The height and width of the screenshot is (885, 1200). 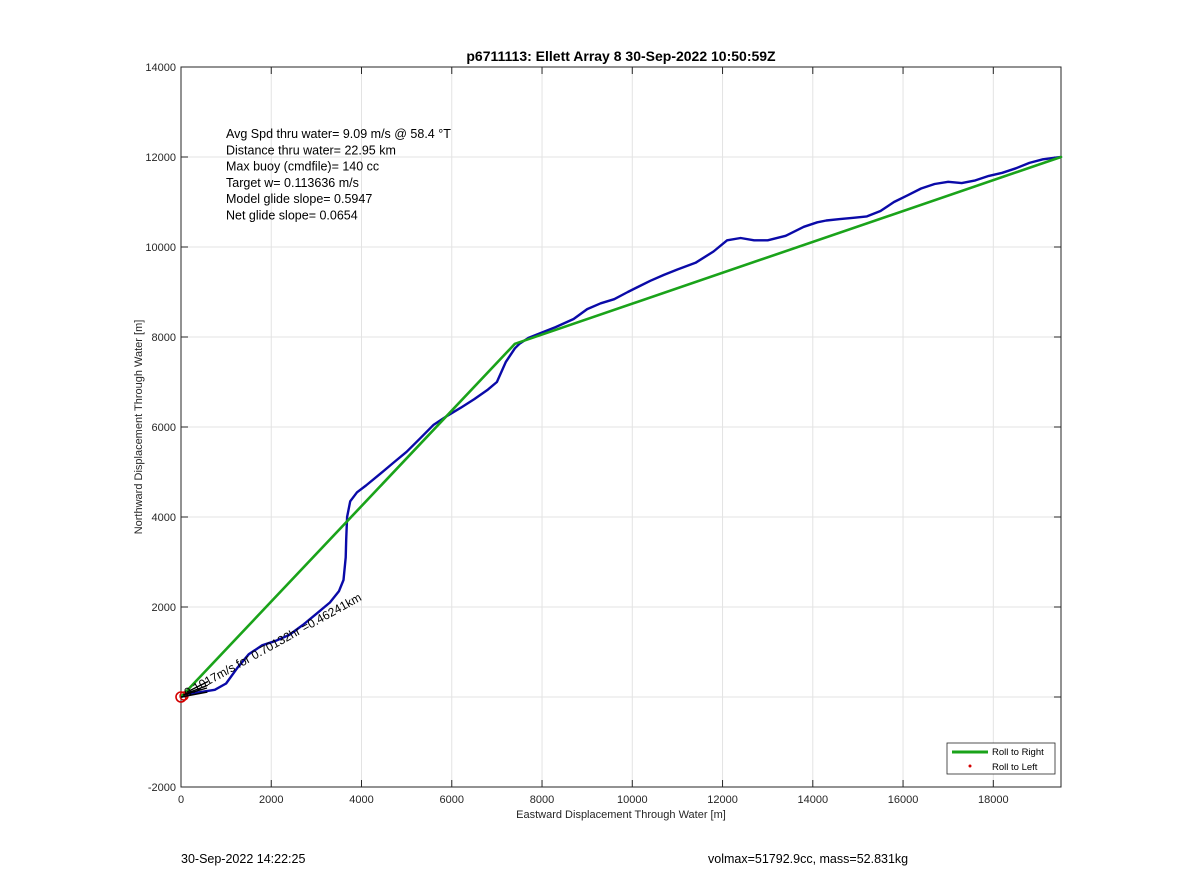 I want to click on footer-info: volmax=51792.9cc, mass=52.831kg, so click(x=808, y=859).